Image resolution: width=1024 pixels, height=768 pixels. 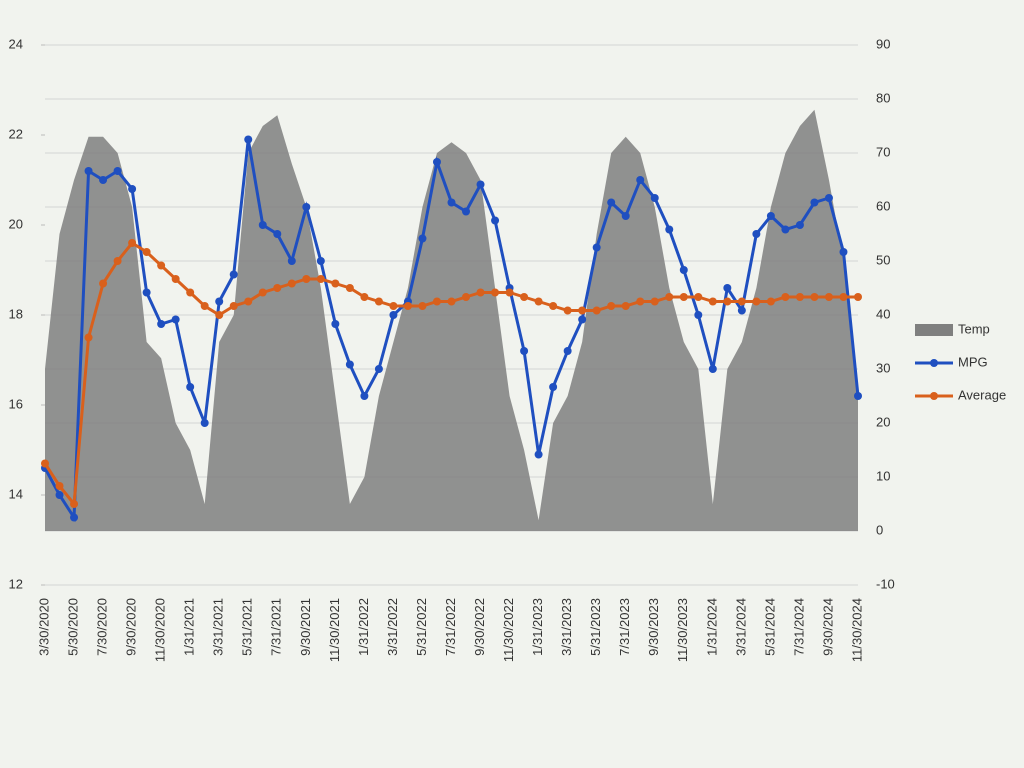 What do you see at coordinates (883, 43) in the screenshot?
I see `y2-tick-label: 90` at bounding box center [883, 43].